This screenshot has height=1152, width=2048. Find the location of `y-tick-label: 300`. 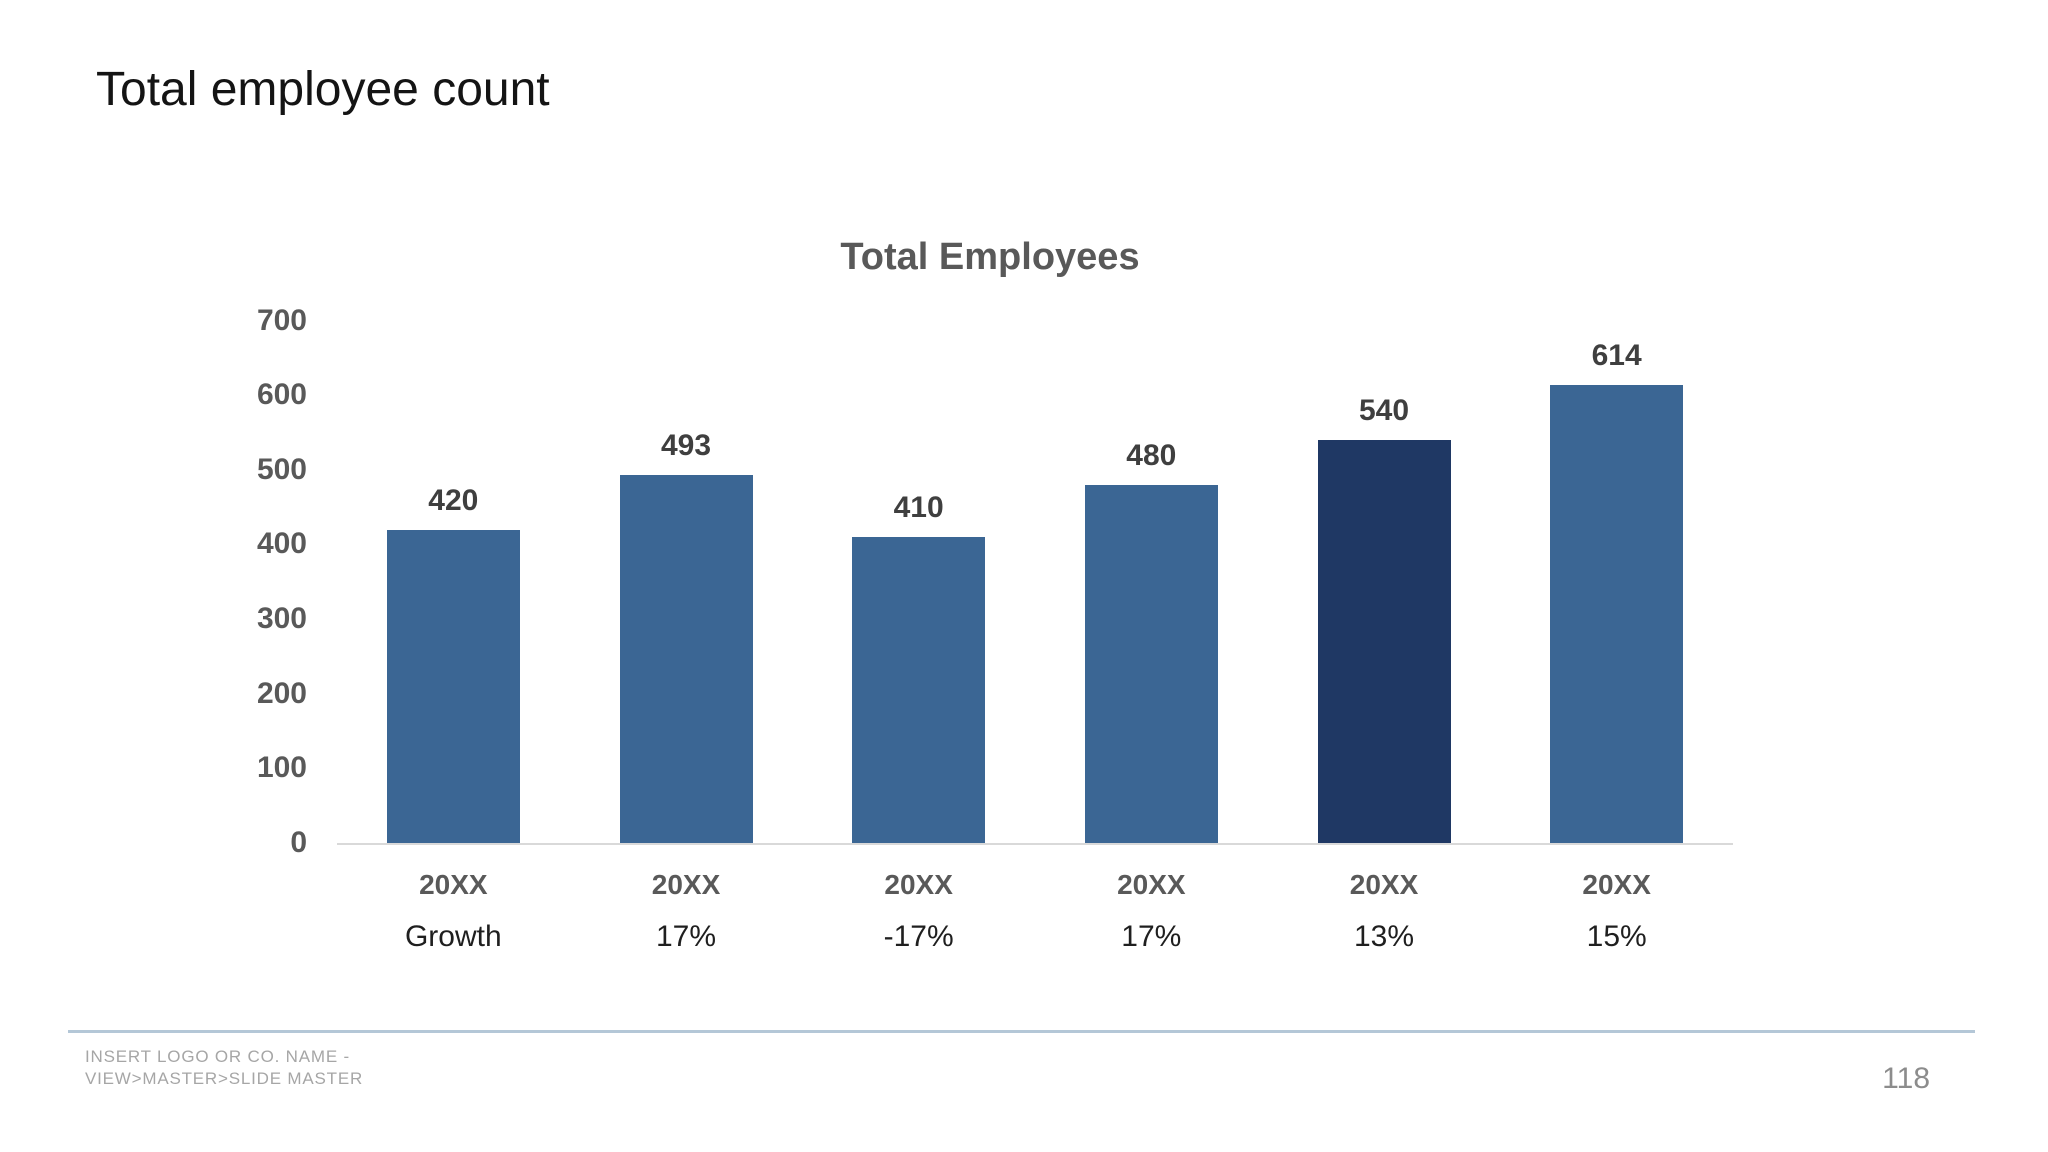

y-tick-label: 300 is located at coordinates (281, 619).